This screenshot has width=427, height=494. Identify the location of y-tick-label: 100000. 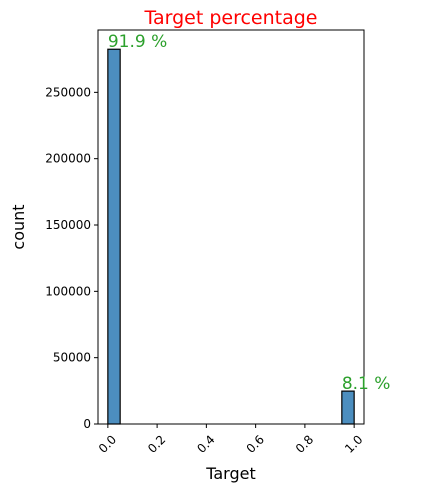
(68, 291).